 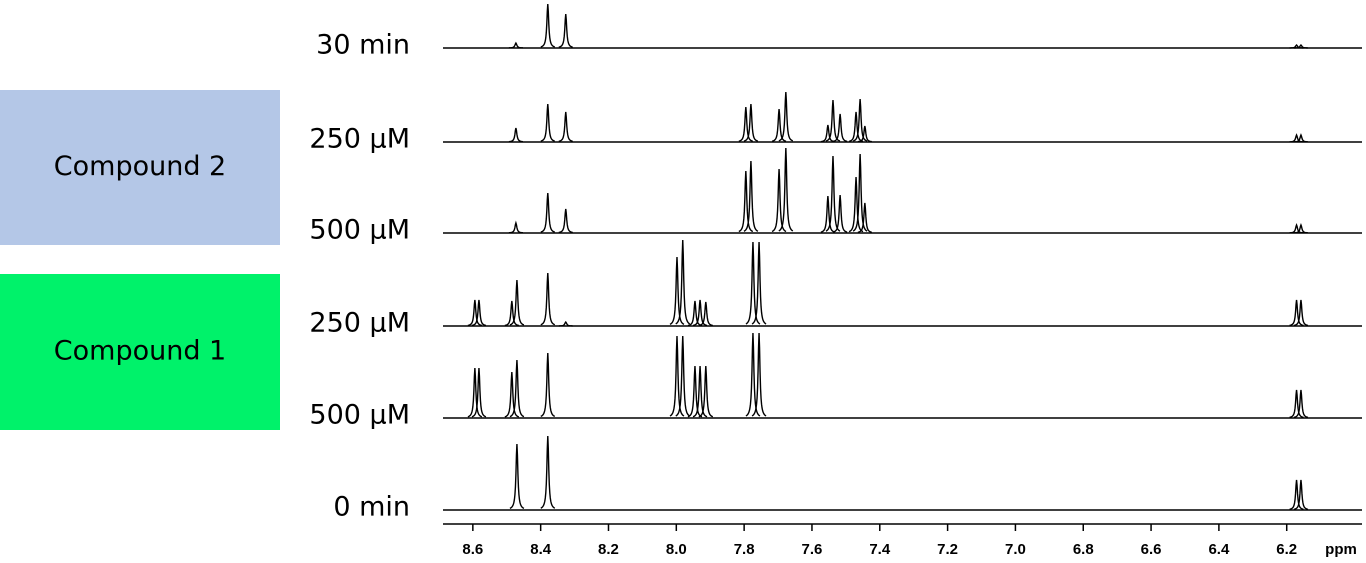 I want to click on x-tick-label: 6.8, so click(x=1083, y=549).